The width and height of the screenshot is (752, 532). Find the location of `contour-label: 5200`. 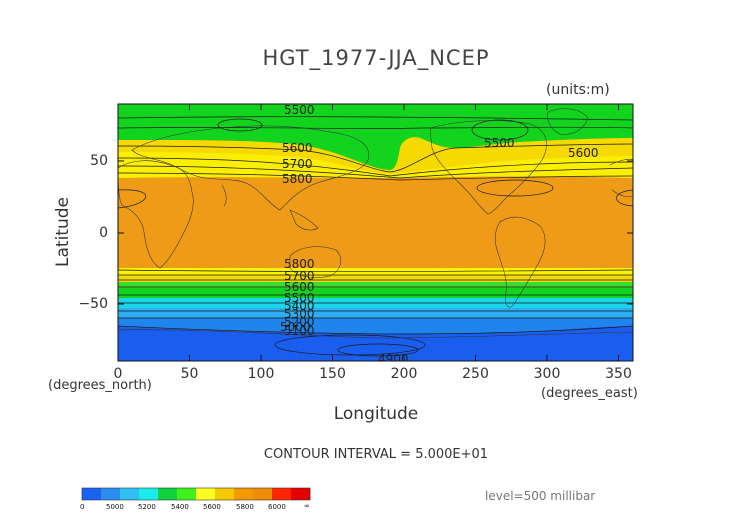

contour-label: 5200 is located at coordinates (299, 322).